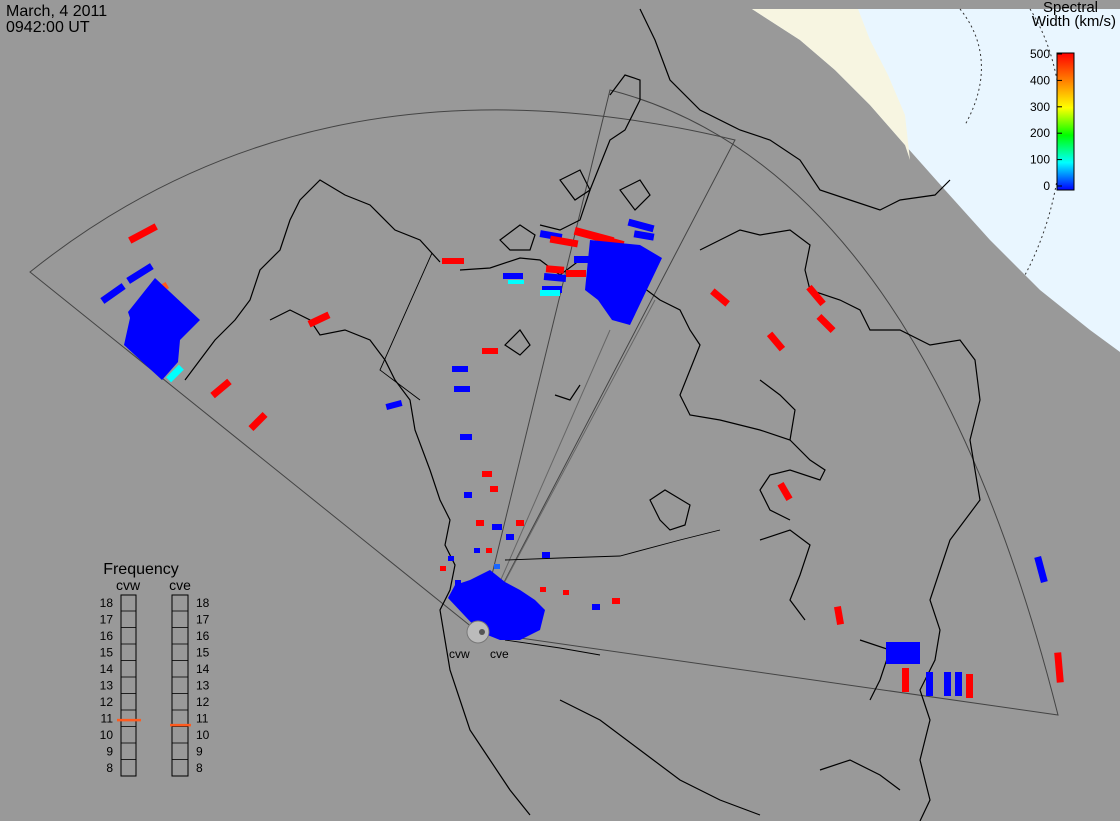  Describe the element at coordinates (936, 180) in the screenshot. I see `dayside-region` at that location.